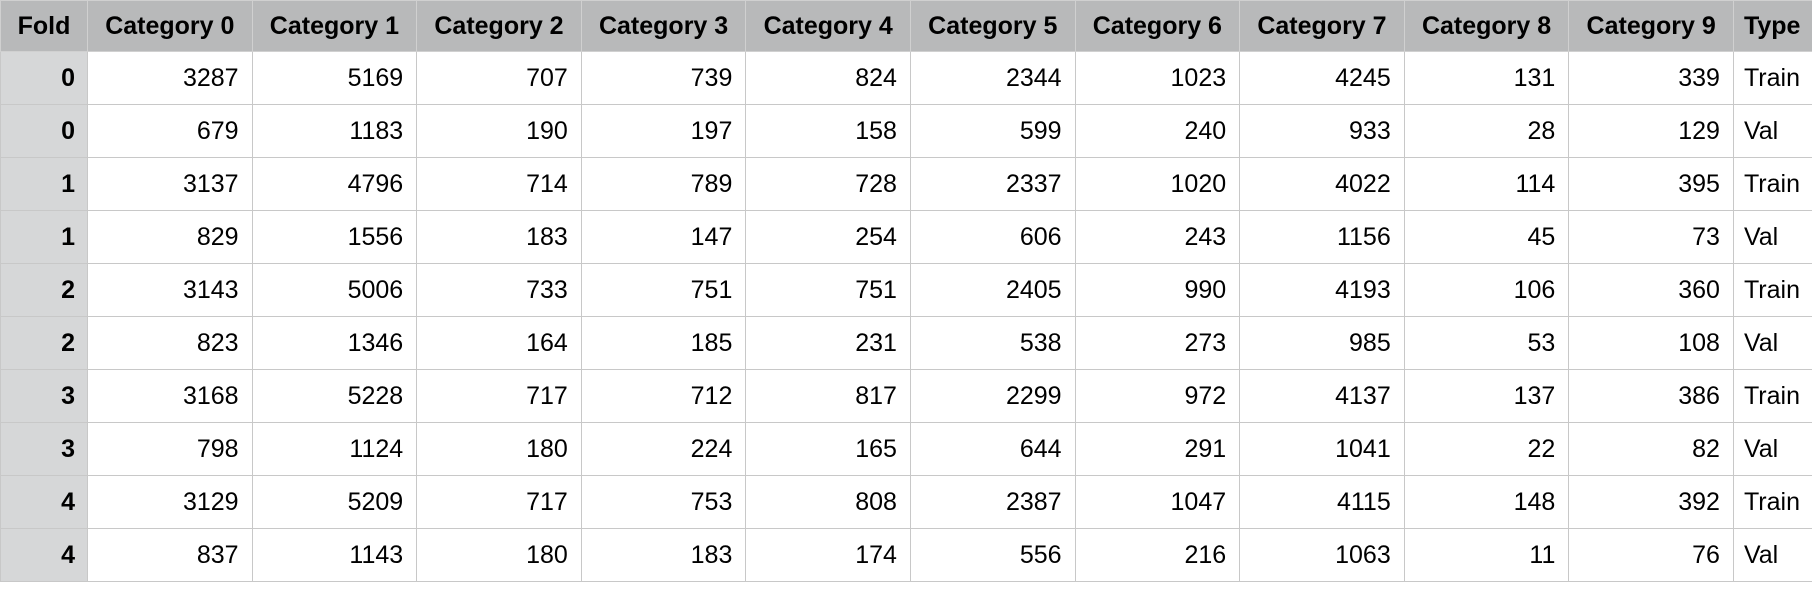  Describe the element at coordinates (1486, 502) in the screenshot. I see `category-8-cell: 148` at that location.